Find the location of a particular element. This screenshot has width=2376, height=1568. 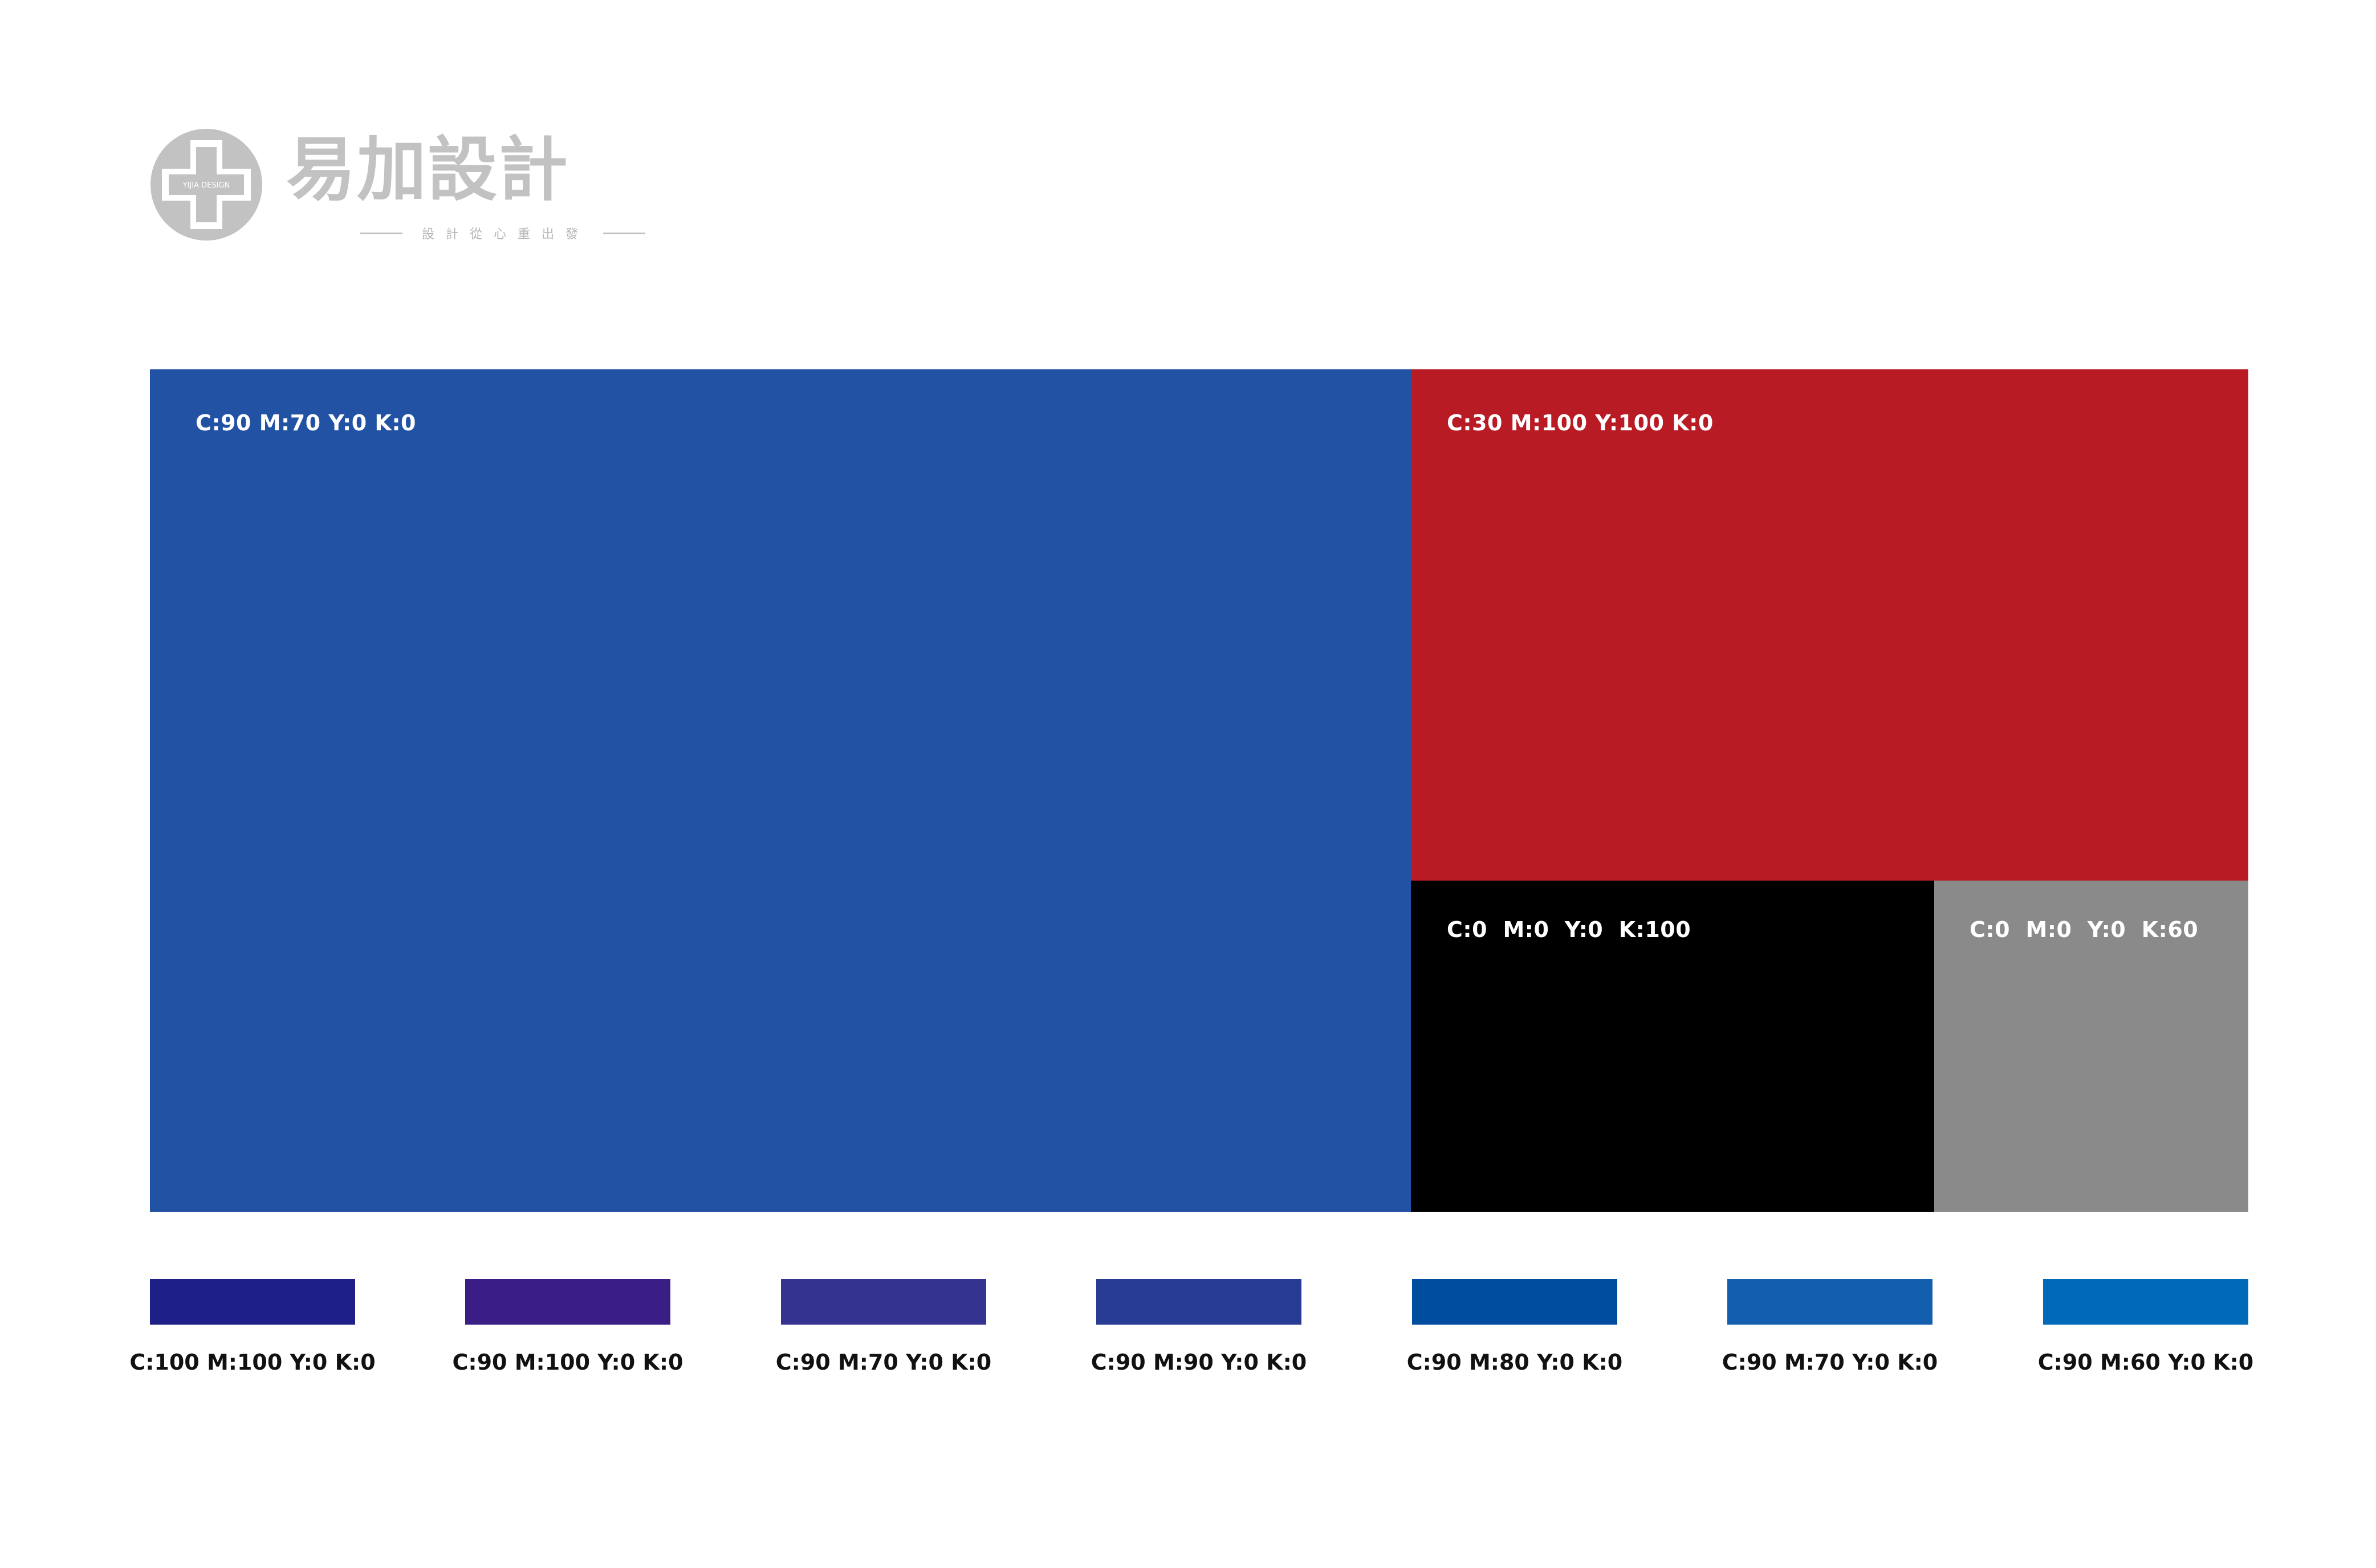

swatch-6-label: C:90 M:70 Y:0 K:0 is located at coordinates (1830, 1362).